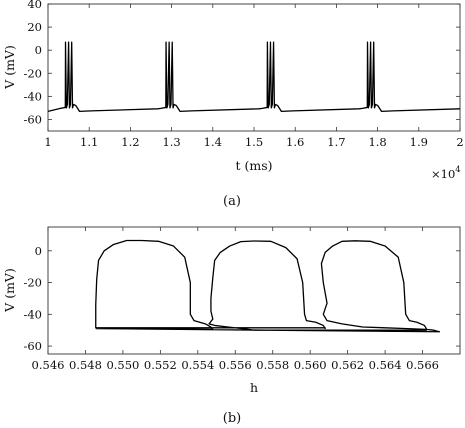 The height and width of the screenshot is (428, 465). Describe the element at coordinates (253, 165) in the screenshot. I see `panel-a-x-axis-label: t (ms)` at that location.